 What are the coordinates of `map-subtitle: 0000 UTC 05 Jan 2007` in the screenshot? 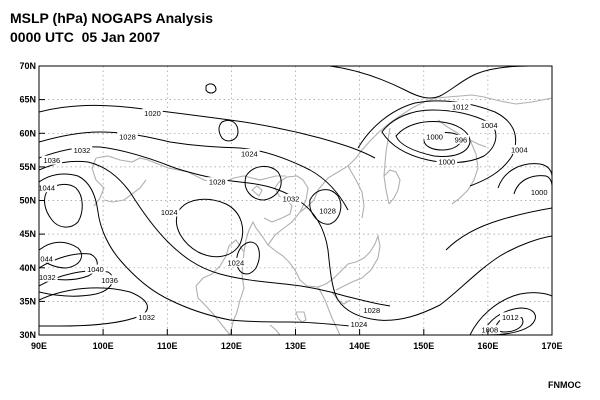 It's located at (85, 37).